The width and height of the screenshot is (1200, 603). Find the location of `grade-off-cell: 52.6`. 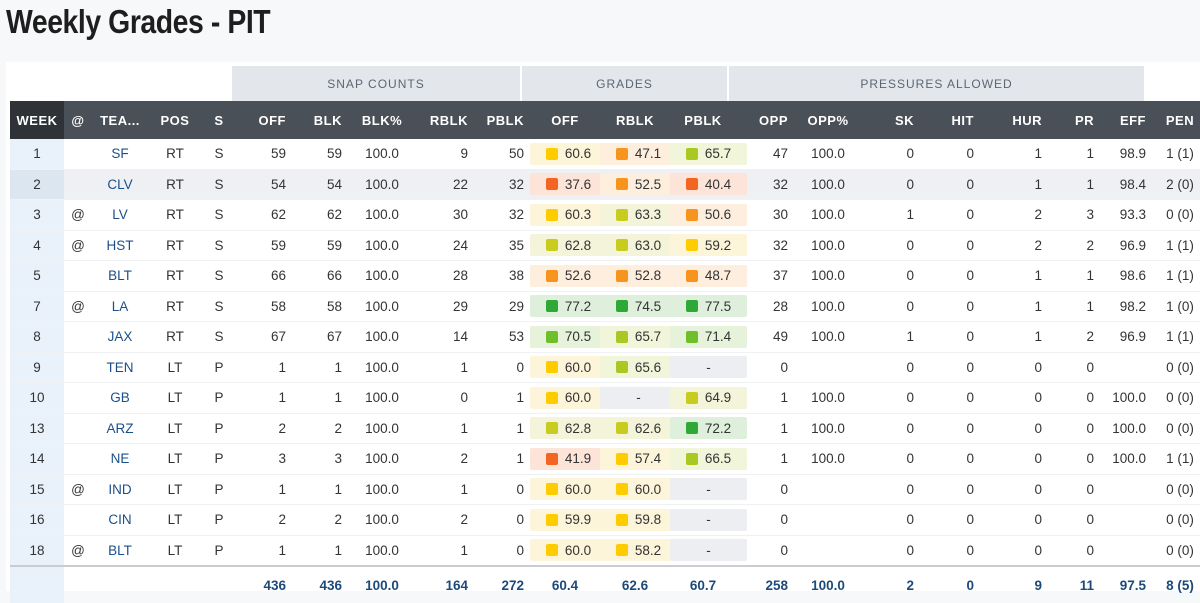

grade-off-cell: 52.6 is located at coordinates (568, 276).